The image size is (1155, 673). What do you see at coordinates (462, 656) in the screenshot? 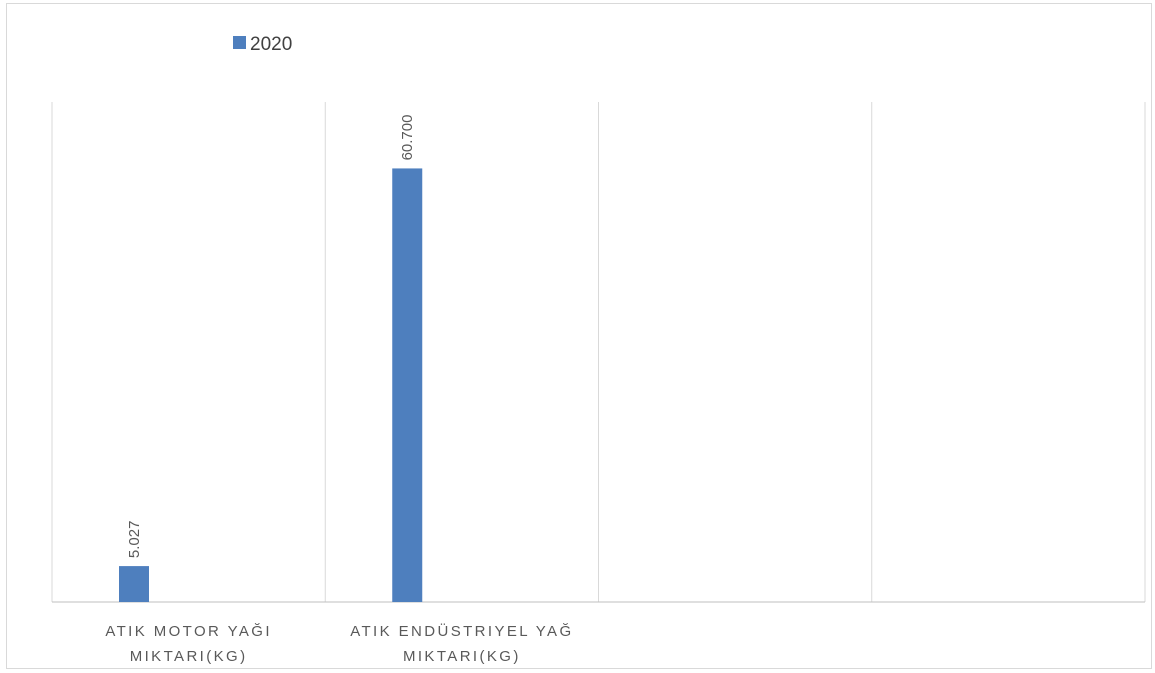
I see `category-label-1-line-1: MIKTARI(KG)` at bounding box center [462, 656].